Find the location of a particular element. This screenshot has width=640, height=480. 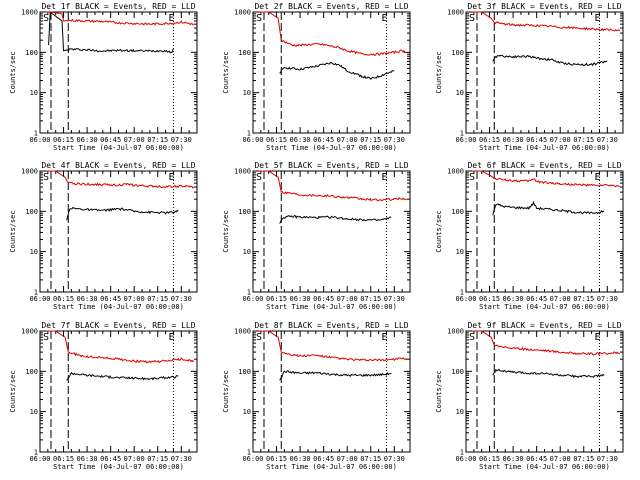

plot-title: Det 1f BLACK = Events, RED = LLD is located at coordinates (118, 6).